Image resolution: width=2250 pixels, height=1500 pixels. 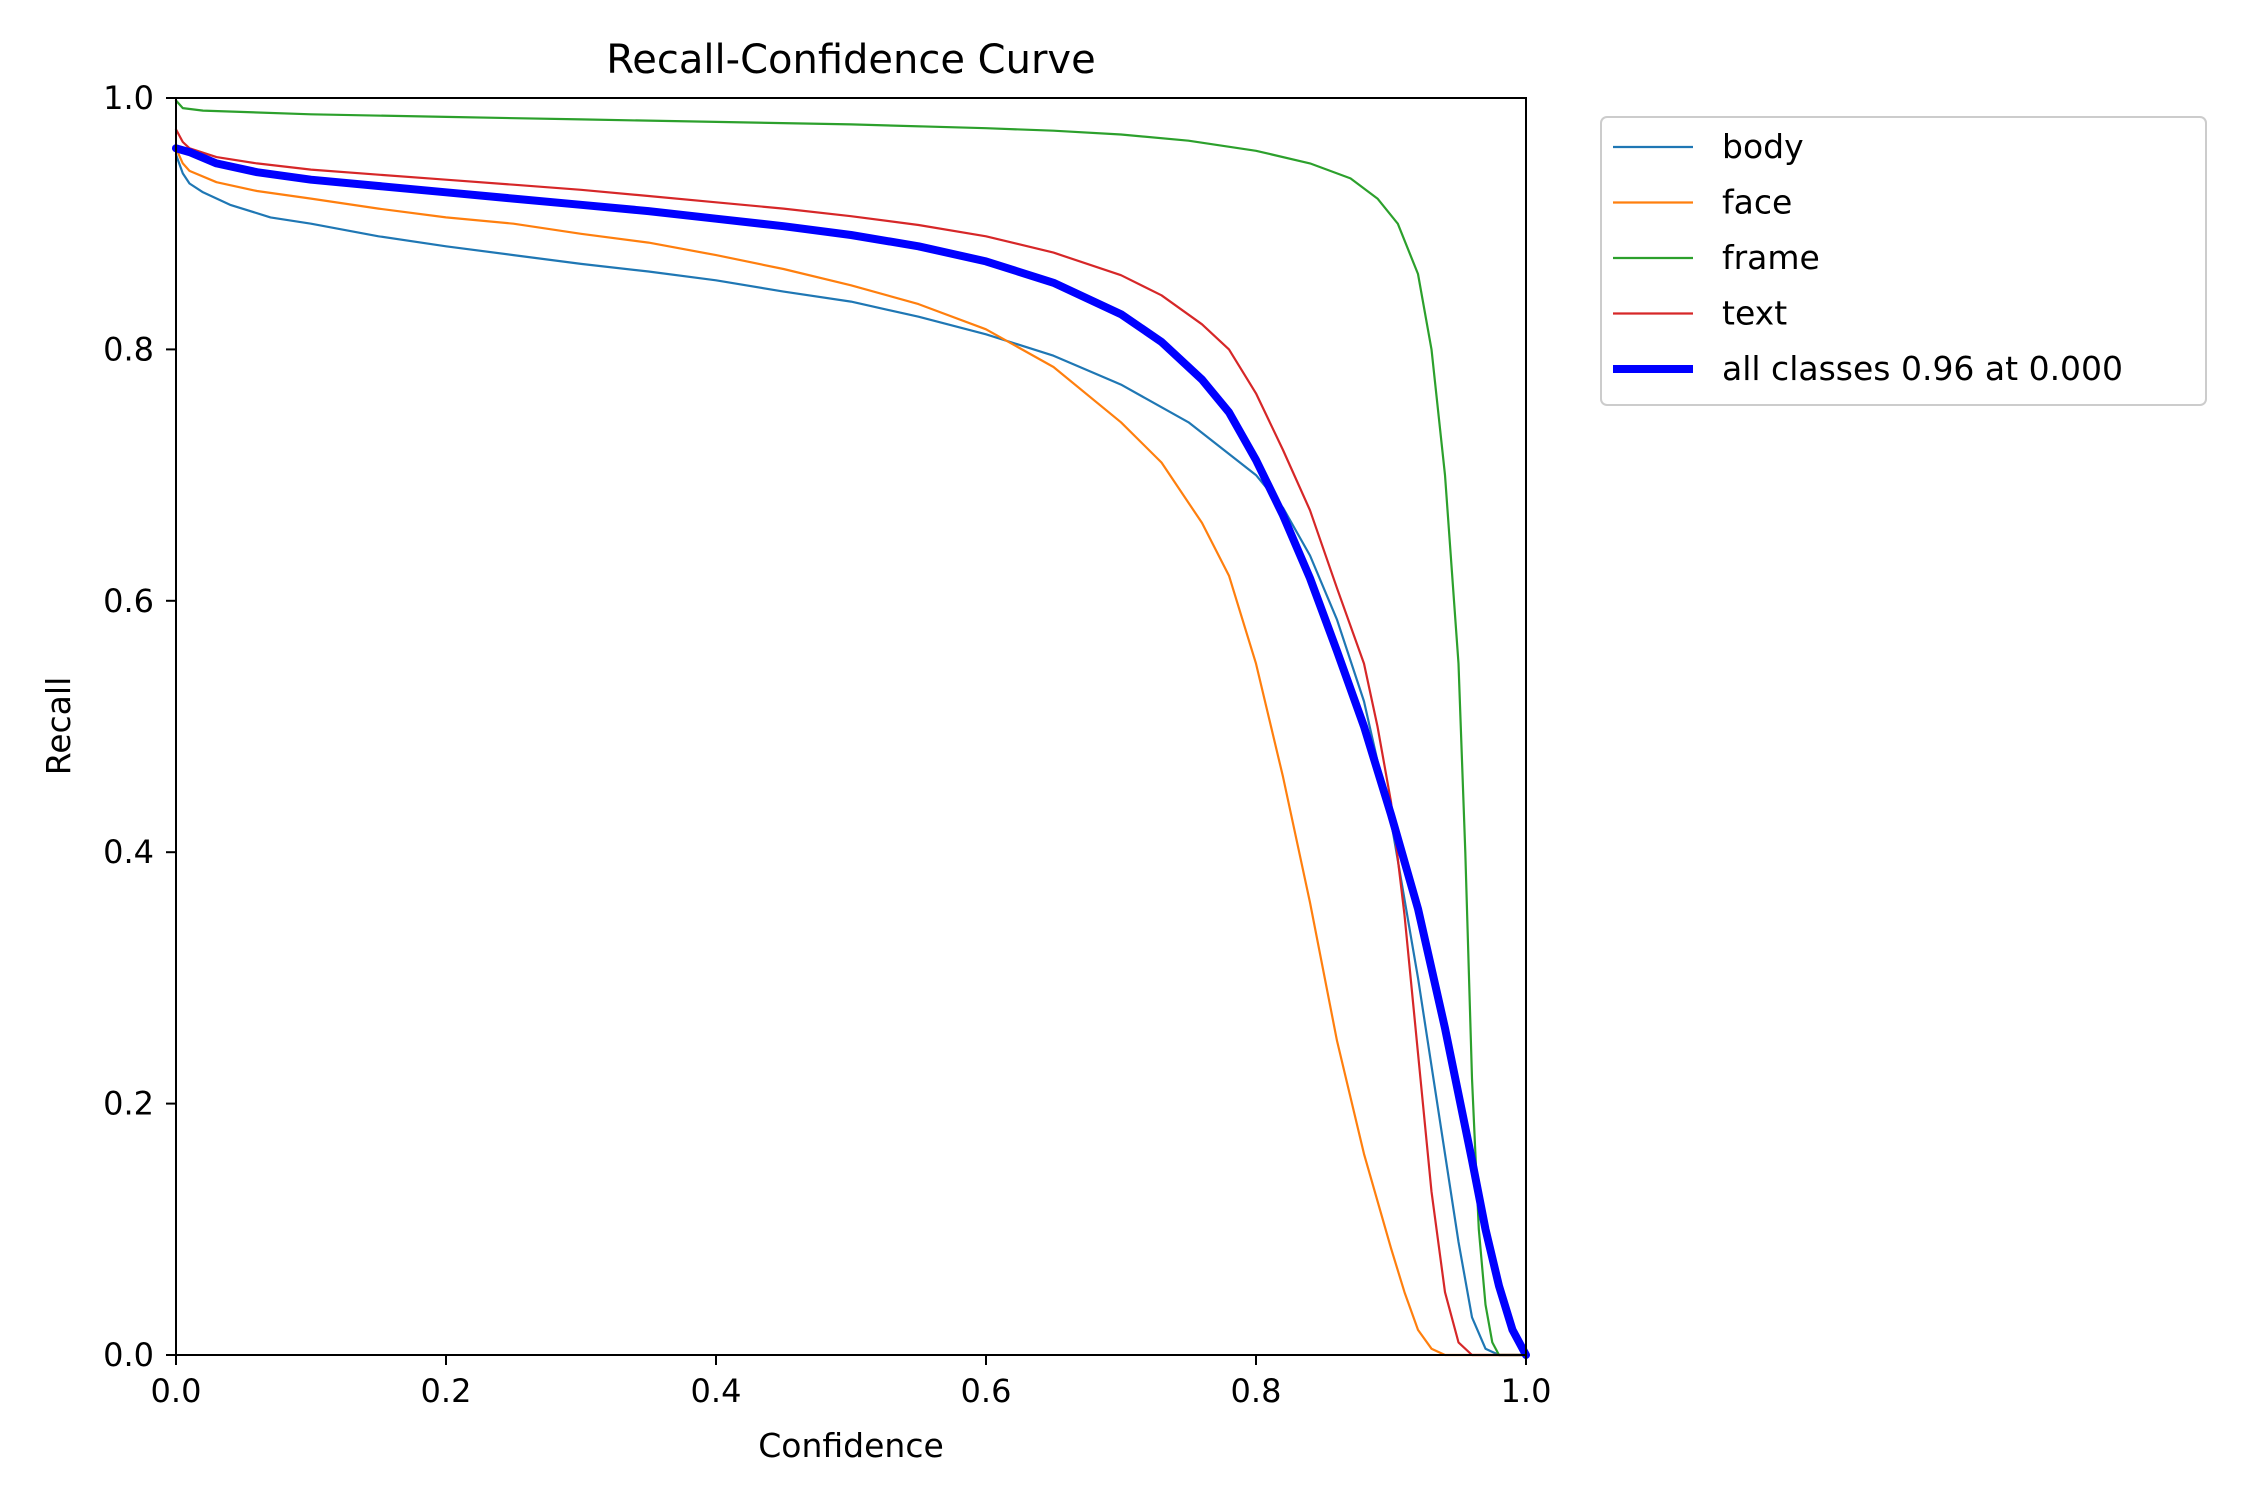 I want to click on legend-label-text: text, so click(x=1754, y=313).